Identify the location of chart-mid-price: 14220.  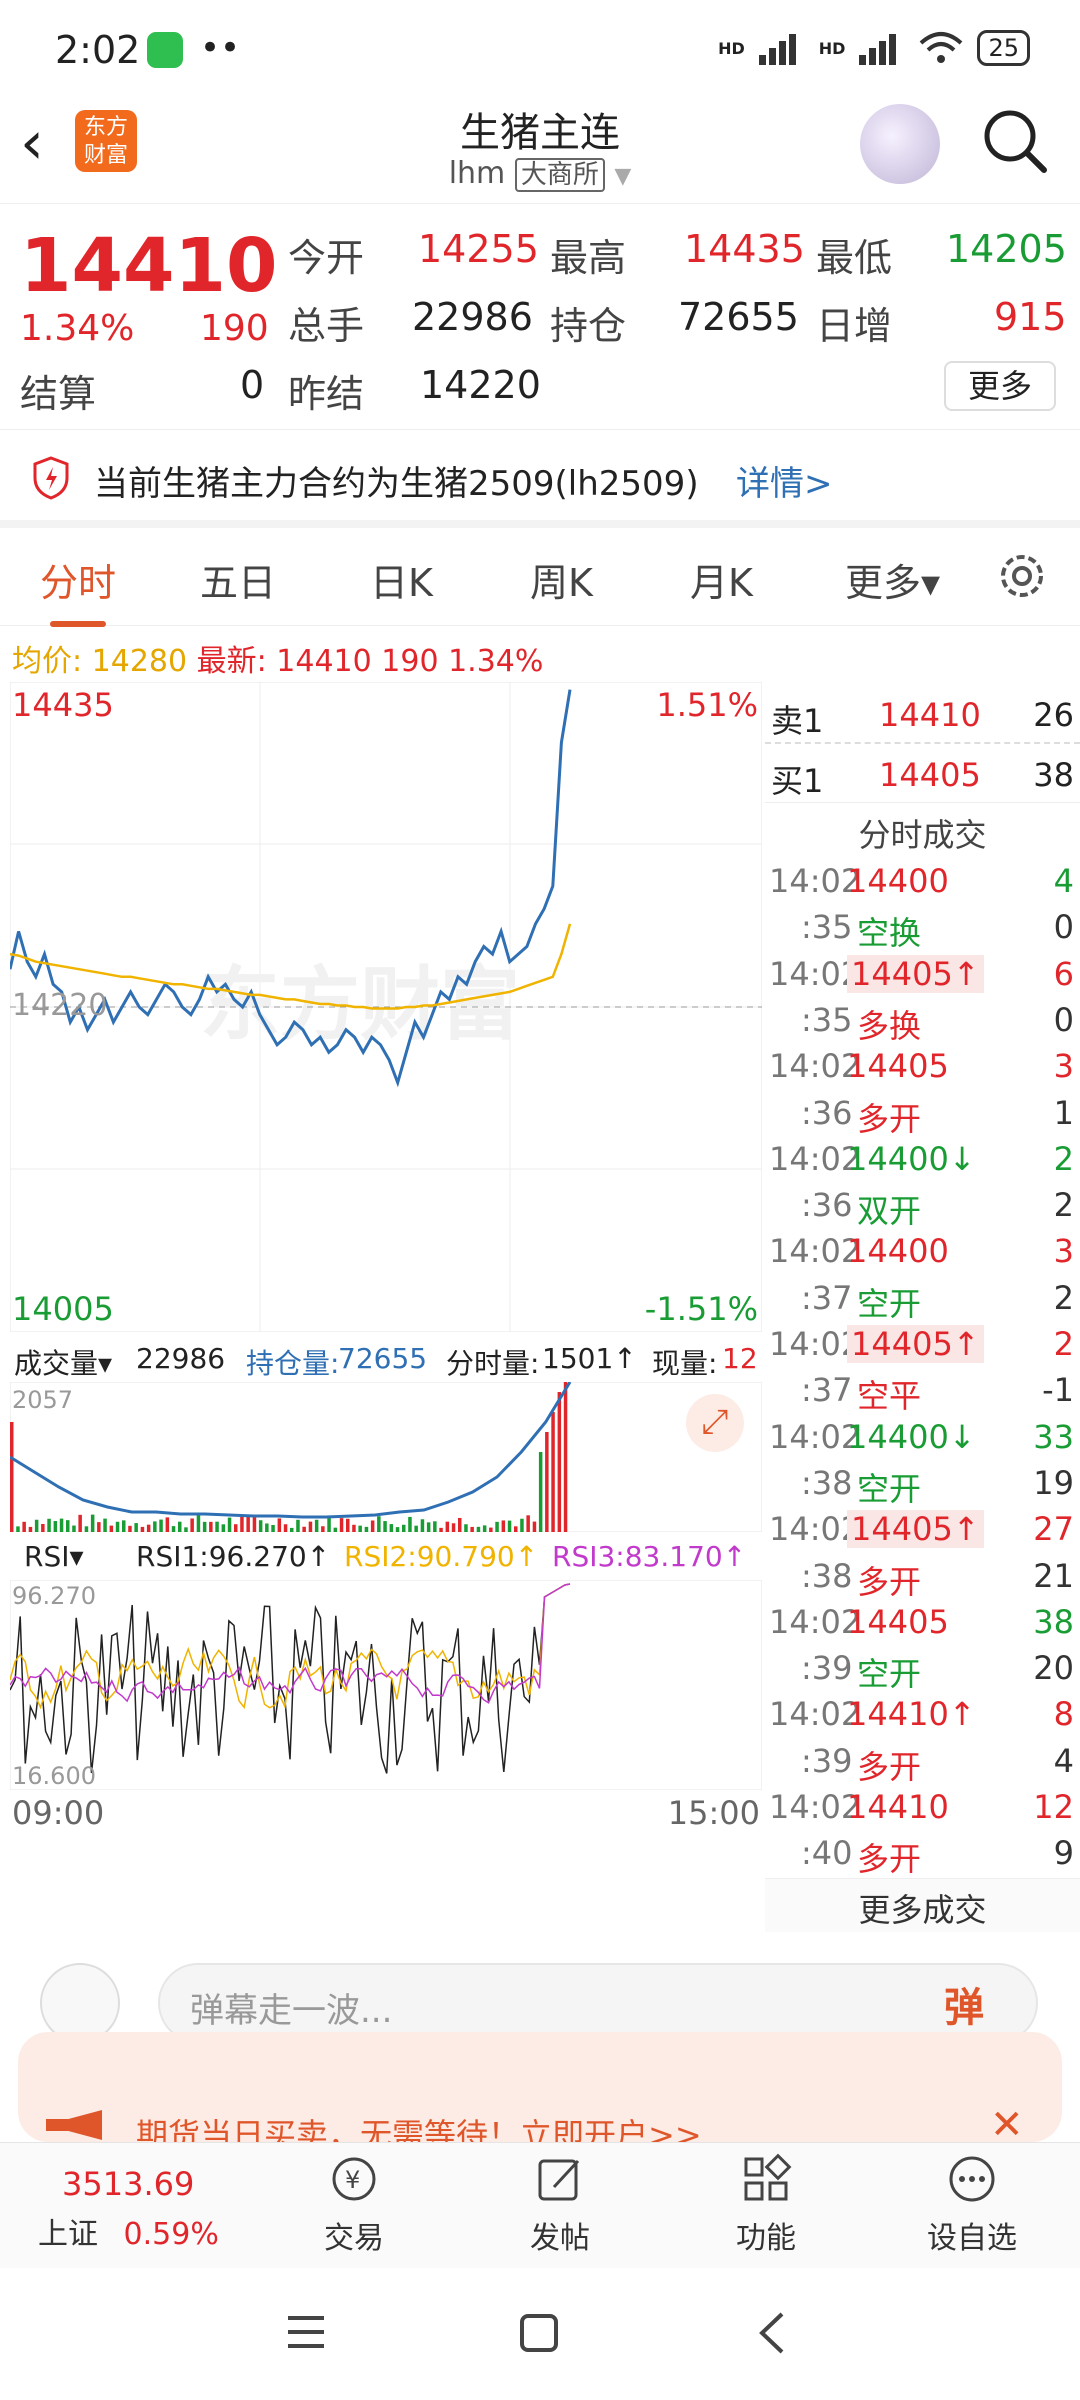
(60, 1005).